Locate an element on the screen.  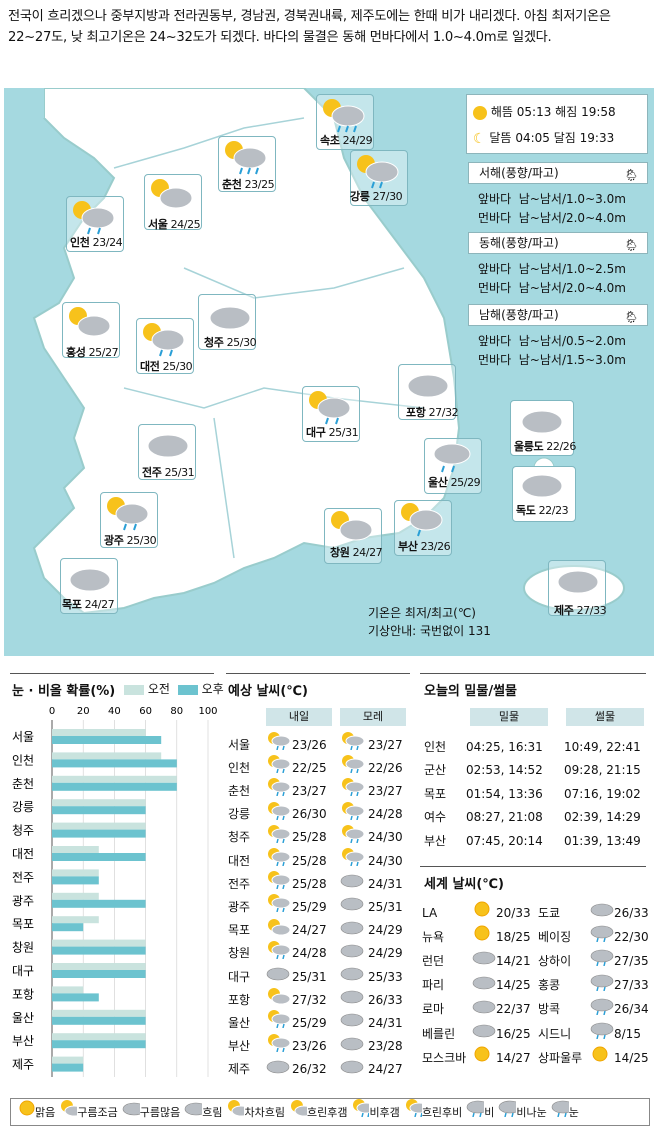
forecast-row: 전주 25/28 24/31 is located at coordinates (321, 882).